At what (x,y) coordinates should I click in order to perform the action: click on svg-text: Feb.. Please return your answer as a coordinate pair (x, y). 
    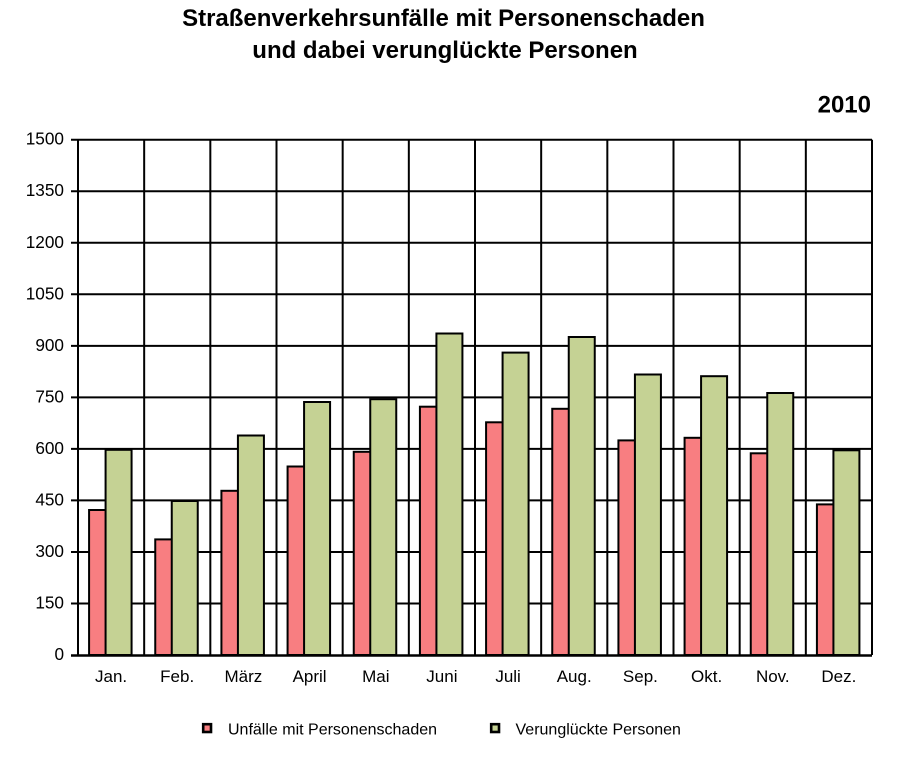
    Looking at the image, I should click on (177, 676).